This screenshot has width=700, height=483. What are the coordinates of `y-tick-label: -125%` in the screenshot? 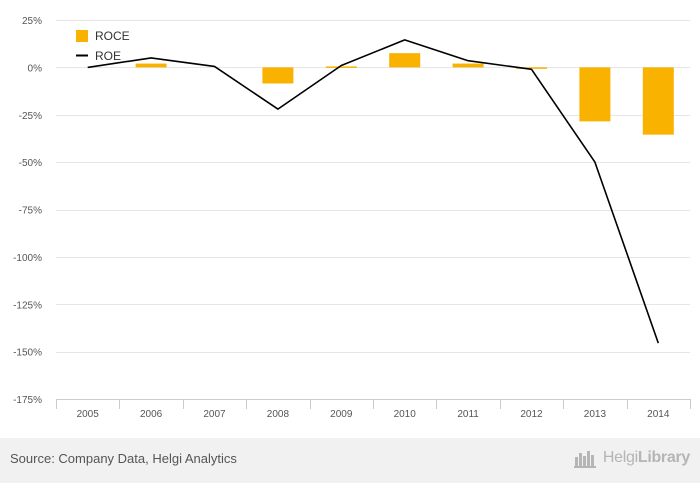 It's located at (27, 305).